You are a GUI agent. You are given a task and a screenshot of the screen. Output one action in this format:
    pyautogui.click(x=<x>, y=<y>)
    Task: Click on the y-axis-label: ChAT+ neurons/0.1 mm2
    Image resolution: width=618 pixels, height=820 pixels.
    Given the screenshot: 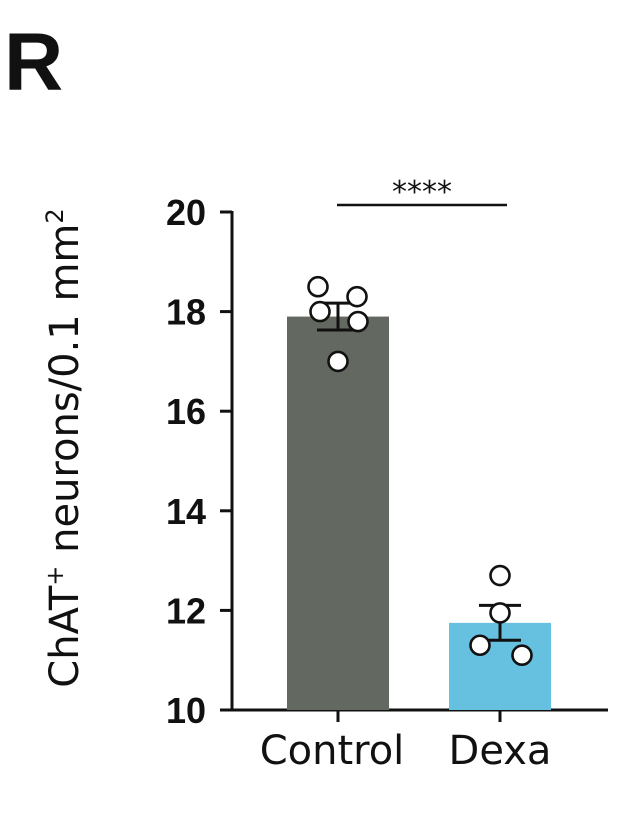 What is the action you would take?
    pyautogui.click(x=64, y=447)
    